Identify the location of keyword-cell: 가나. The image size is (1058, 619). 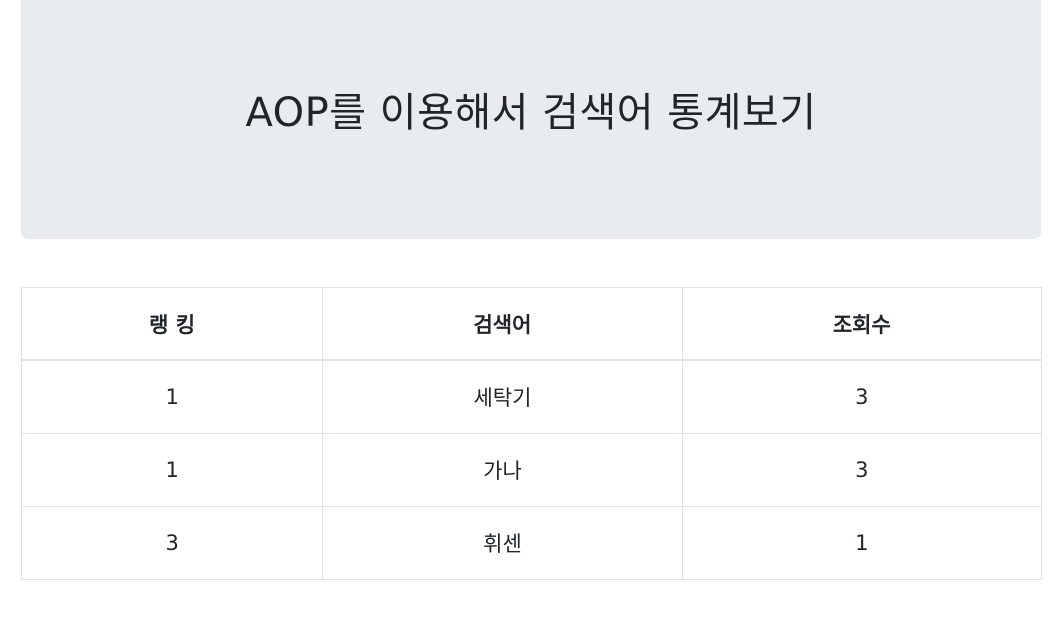
(502, 470).